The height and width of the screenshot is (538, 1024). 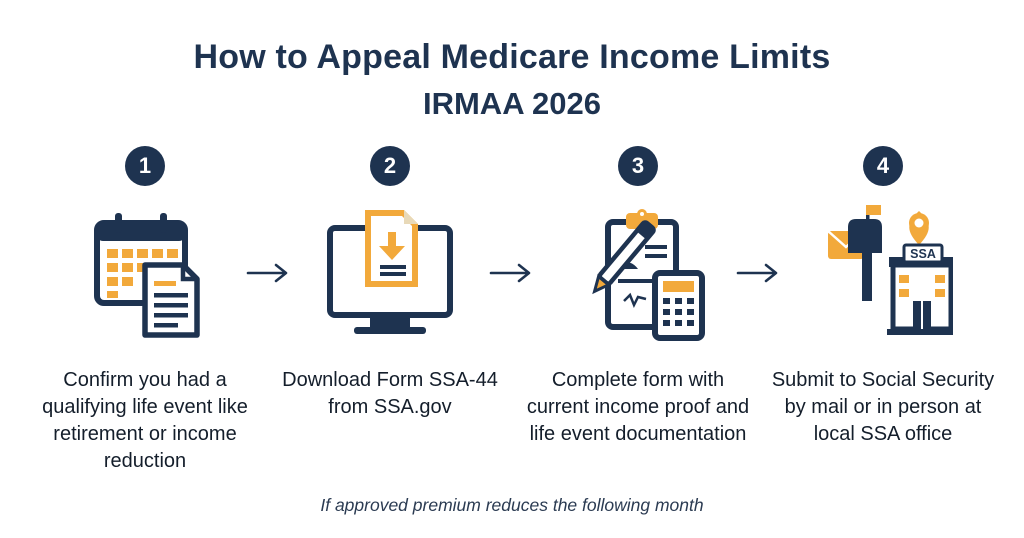 What do you see at coordinates (145, 275) in the screenshot?
I see `calendar-document-icon` at bounding box center [145, 275].